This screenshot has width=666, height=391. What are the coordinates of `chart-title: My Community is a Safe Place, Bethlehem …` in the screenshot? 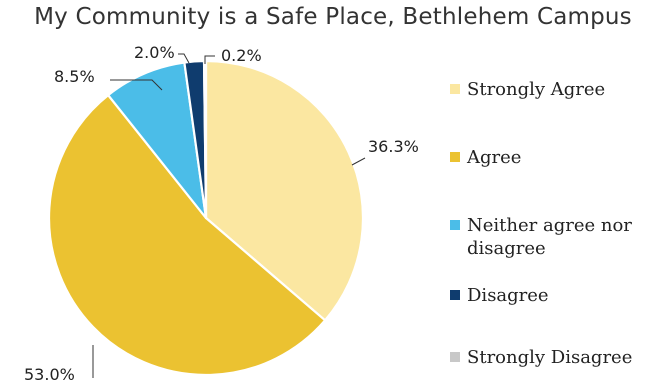 It's located at (333, 17).